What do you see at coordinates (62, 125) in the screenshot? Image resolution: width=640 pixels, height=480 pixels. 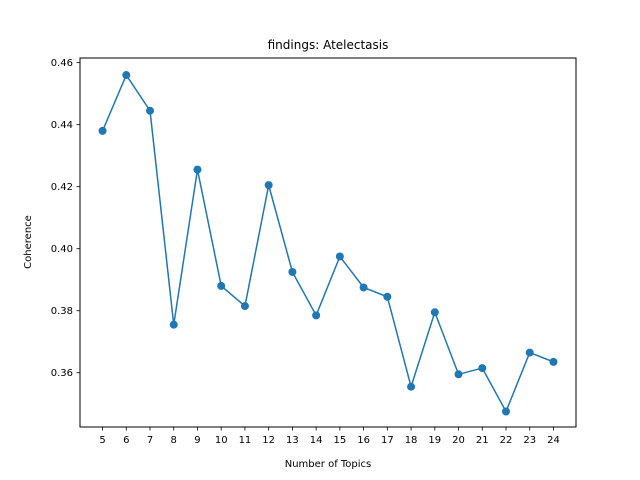 I see `y-tick-label: 0.44` at bounding box center [62, 125].